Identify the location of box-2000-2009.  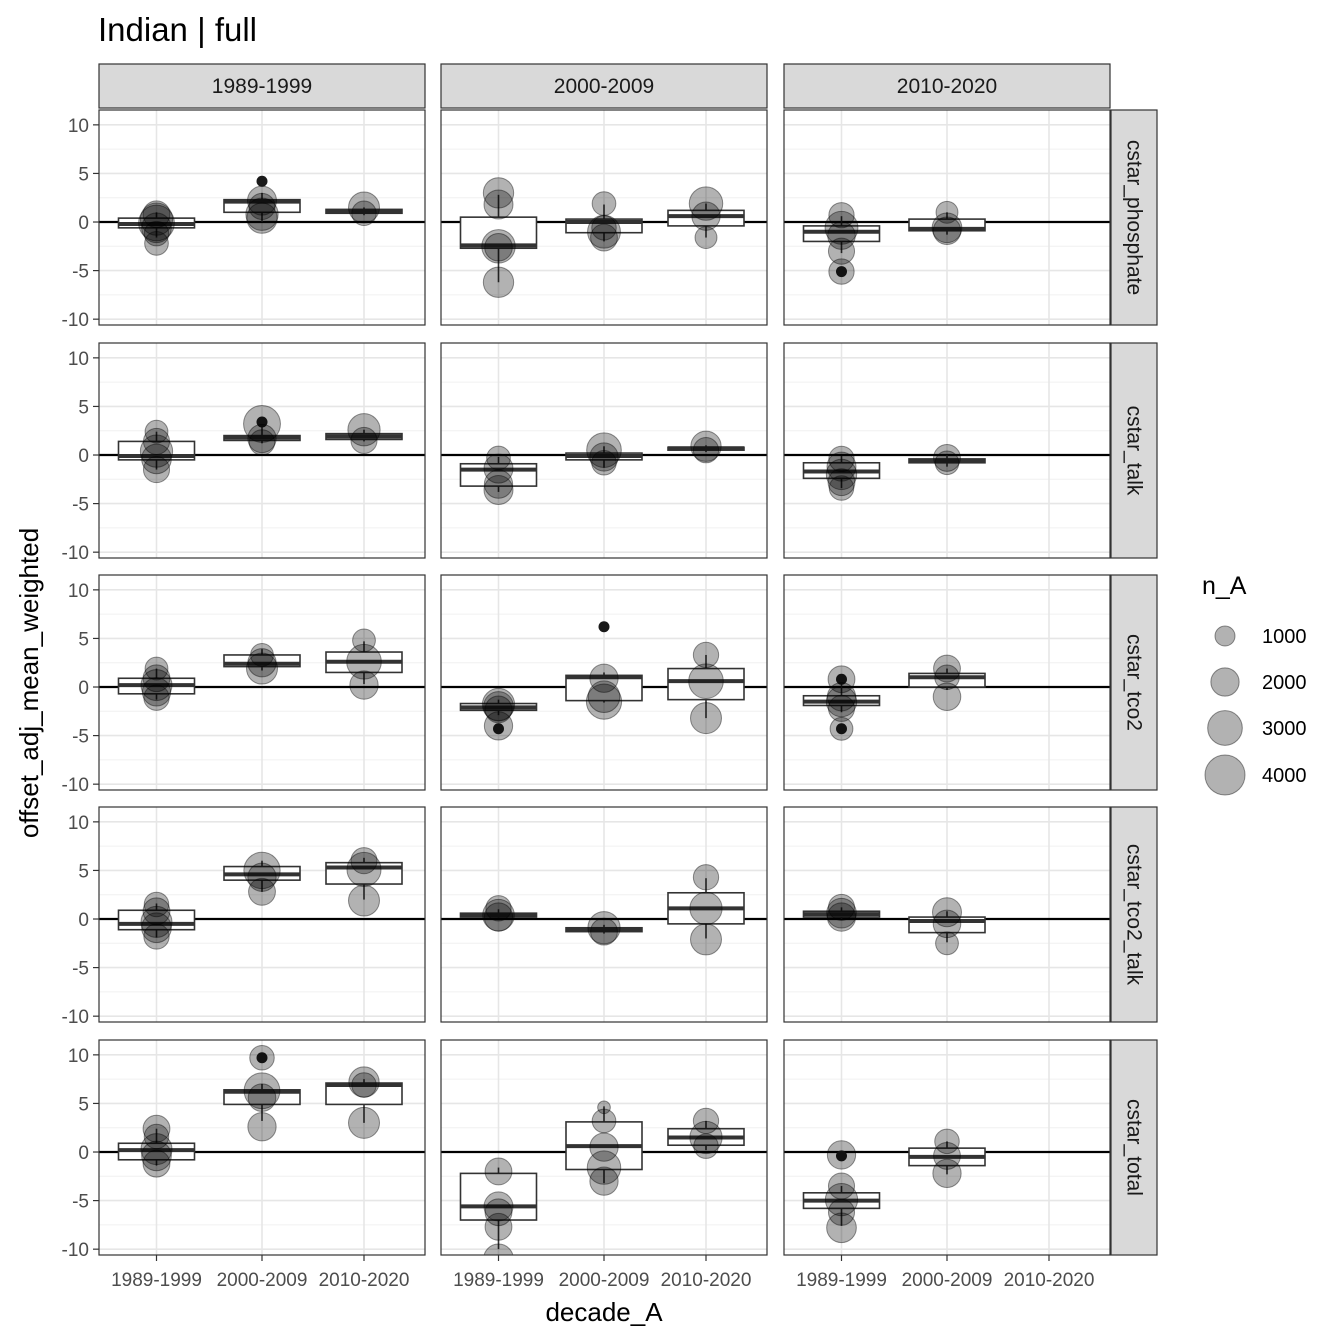
(604, 688).